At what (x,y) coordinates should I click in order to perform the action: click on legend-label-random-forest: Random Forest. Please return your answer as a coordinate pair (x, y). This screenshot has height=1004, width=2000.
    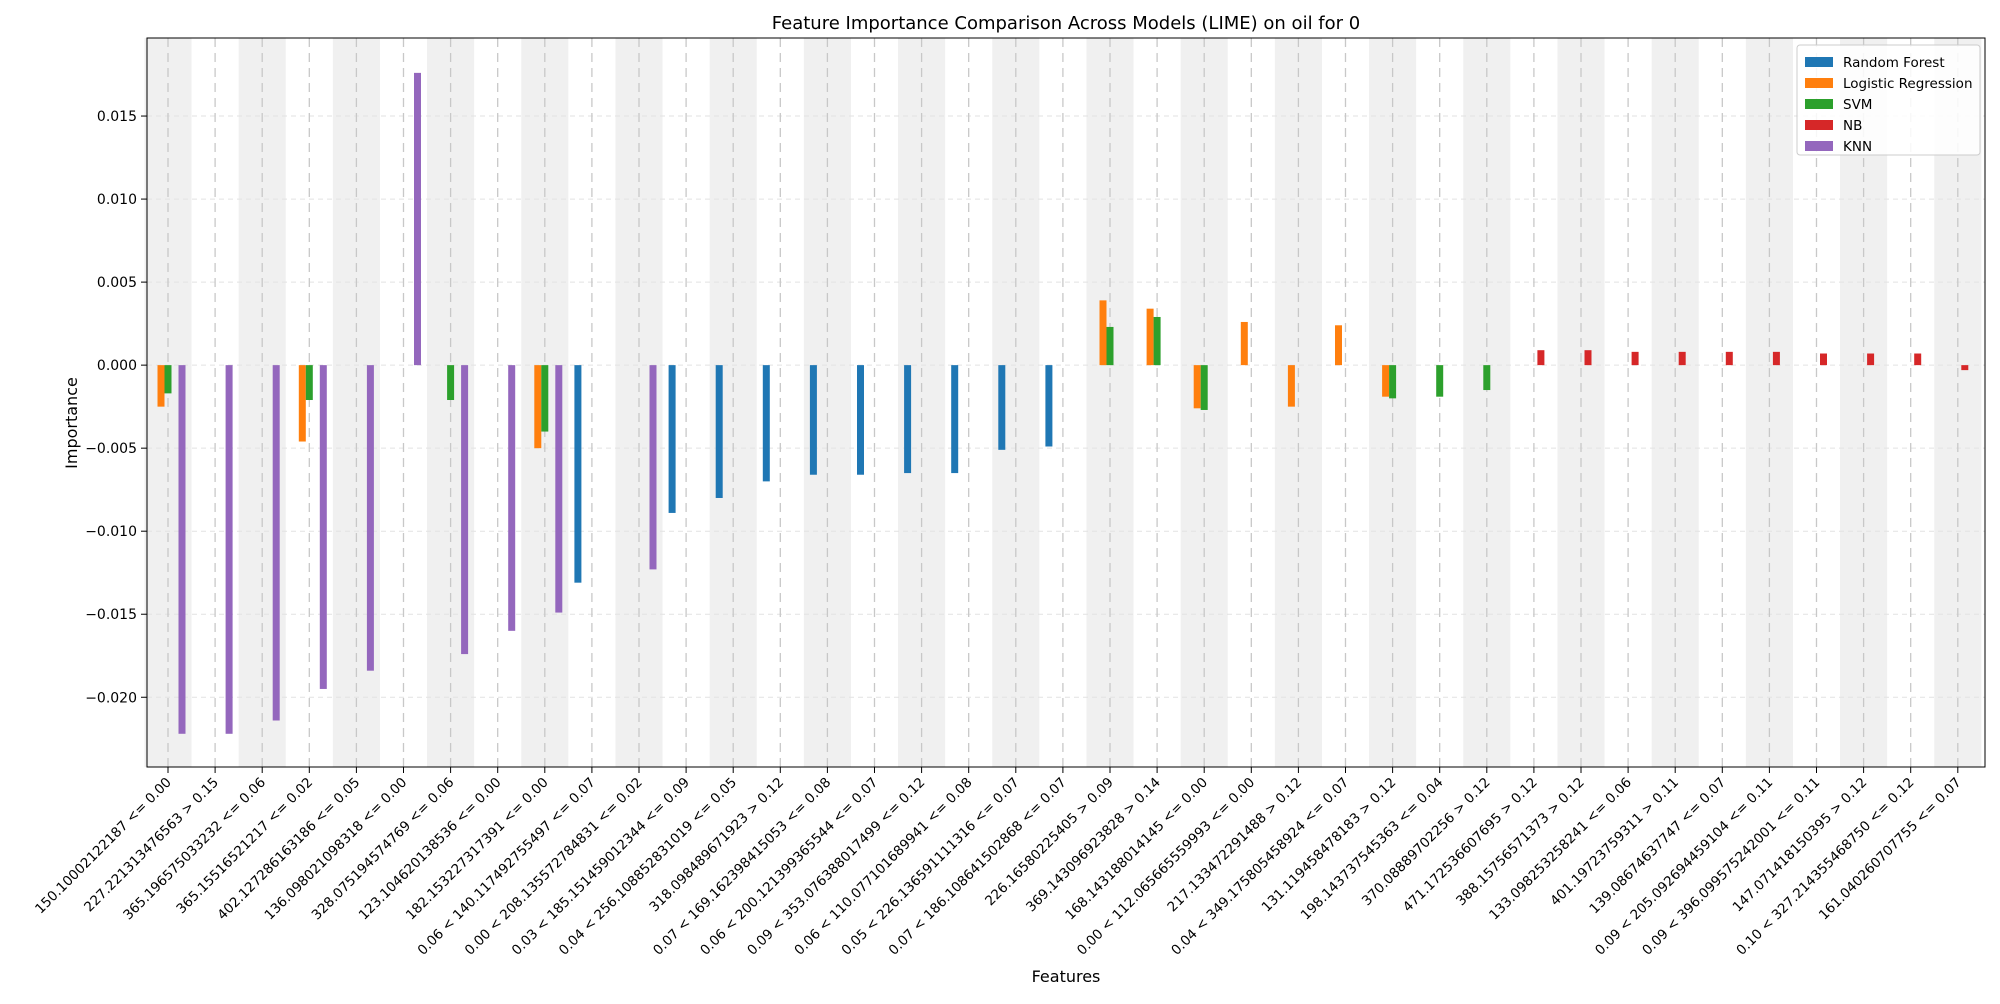
    Looking at the image, I should click on (1894, 63).